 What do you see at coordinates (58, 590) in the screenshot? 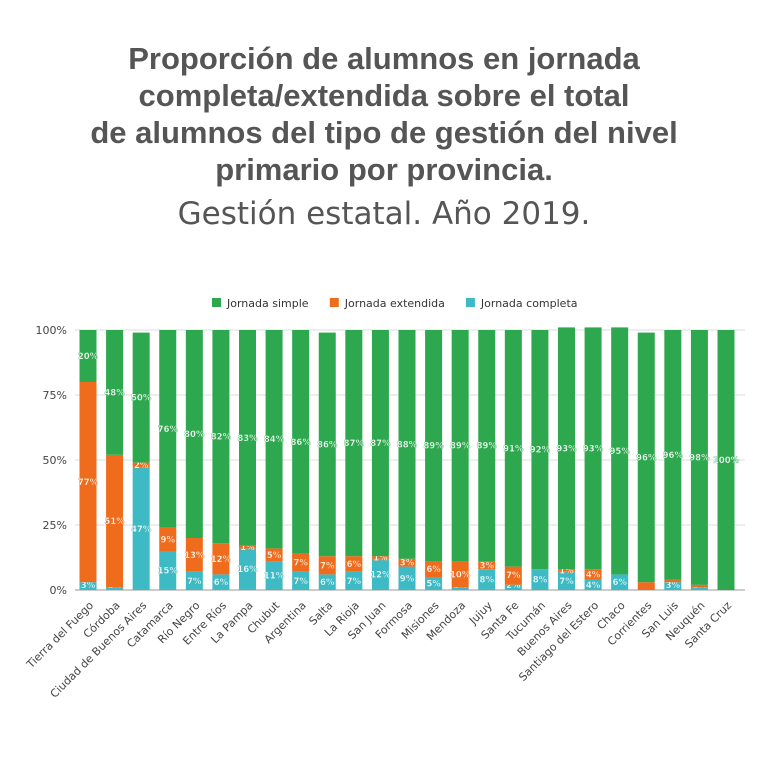
I see `y-tick-label: 0%` at bounding box center [58, 590].